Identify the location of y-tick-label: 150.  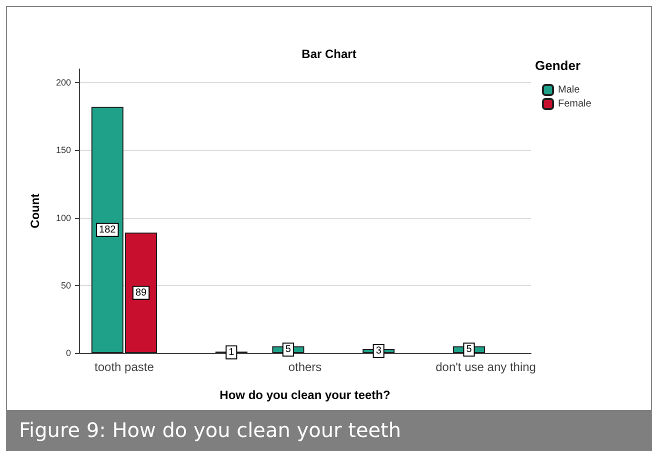
(63, 150).